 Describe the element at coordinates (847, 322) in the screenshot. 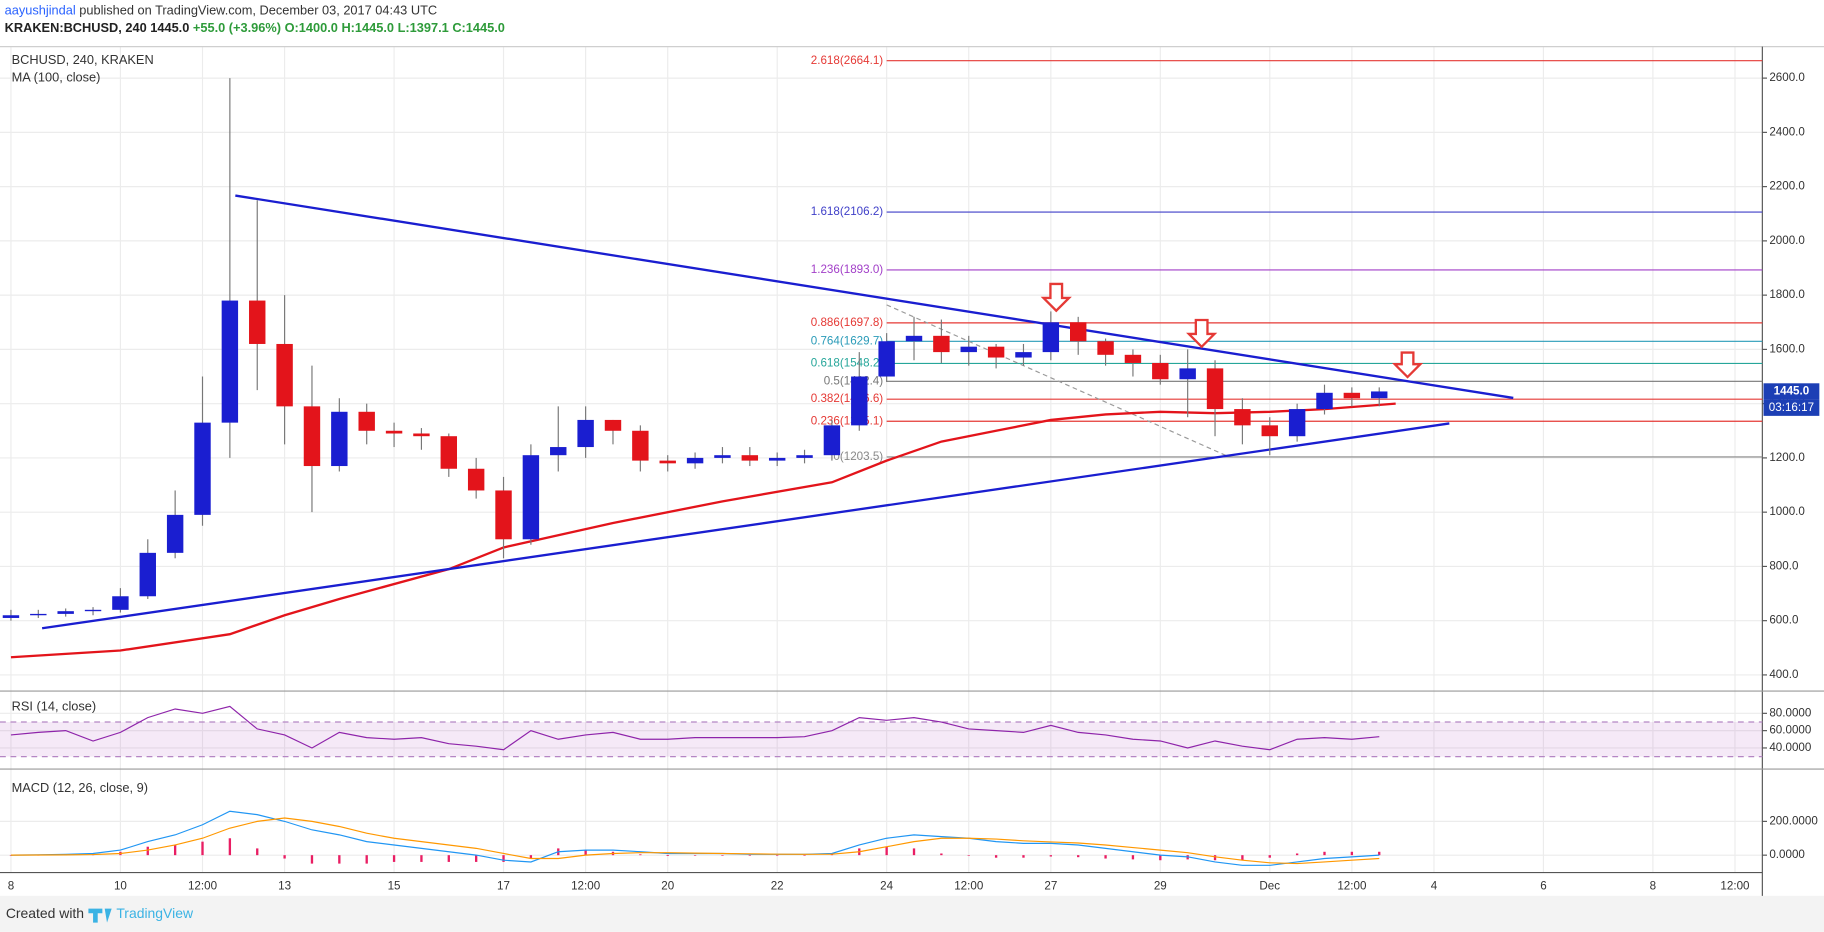

I see `fib-label: 0.886(1697.8)` at that location.